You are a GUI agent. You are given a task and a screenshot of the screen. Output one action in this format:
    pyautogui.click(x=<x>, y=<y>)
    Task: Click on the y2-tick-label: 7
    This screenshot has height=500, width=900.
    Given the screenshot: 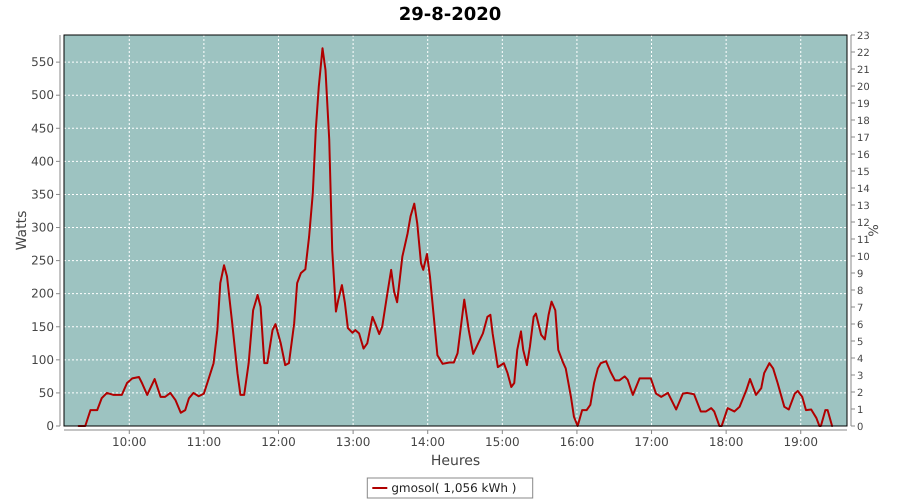 What is the action you would take?
    pyautogui.click(x=860, y=308)
    